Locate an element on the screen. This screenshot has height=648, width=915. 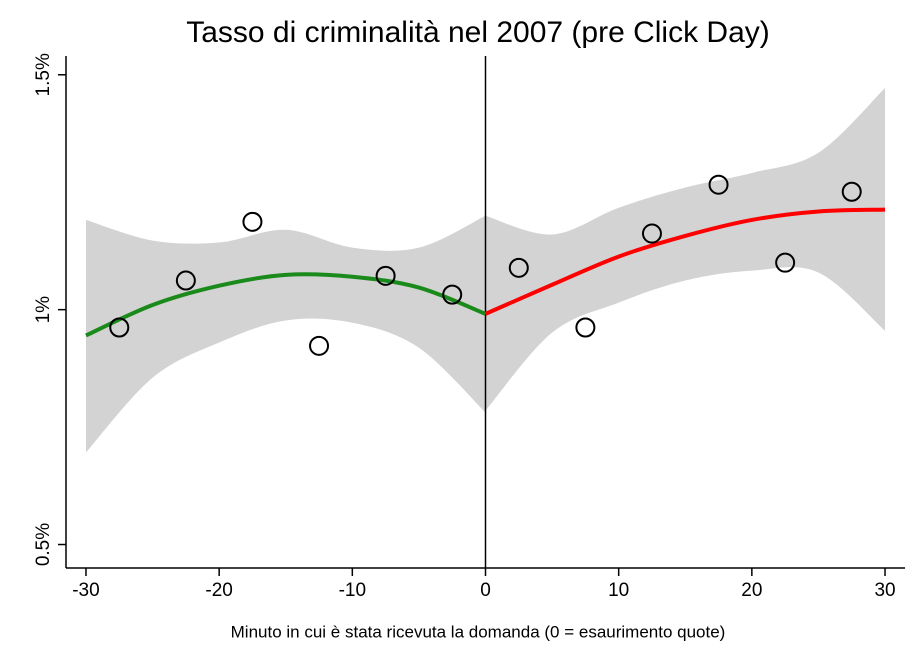
y-tick-label: 1% is located at coordinates (43, 310).